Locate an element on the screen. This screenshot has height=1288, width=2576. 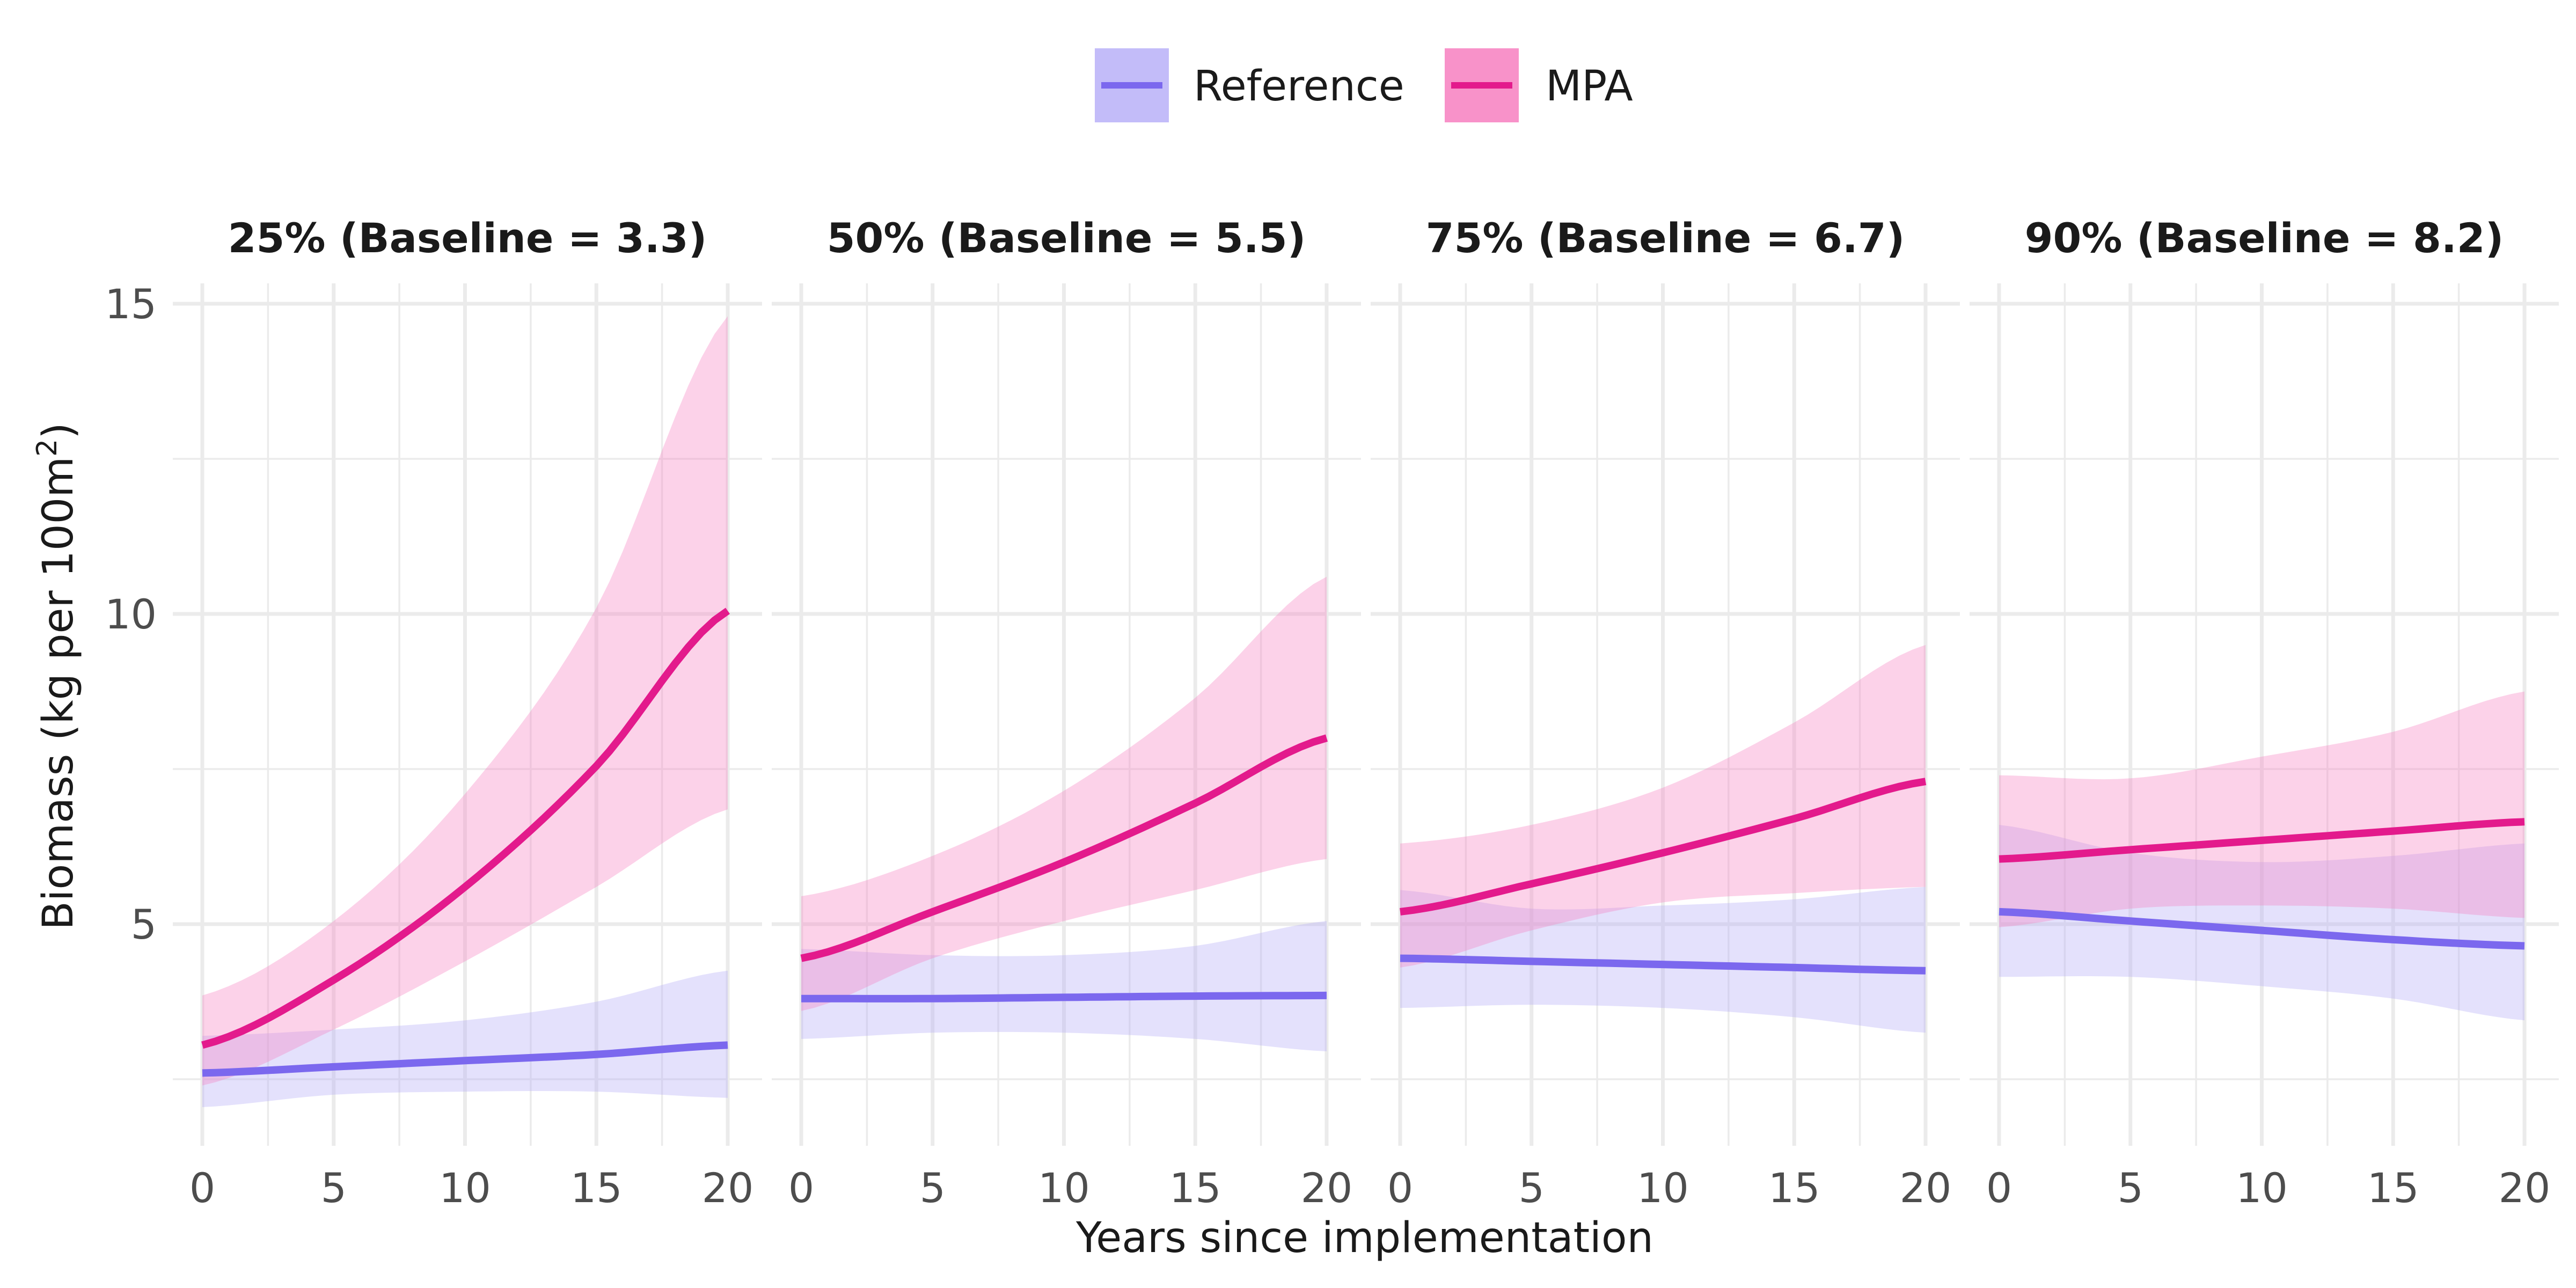
legend-label-mpa: MPA is located at coordinates (1589, 86).